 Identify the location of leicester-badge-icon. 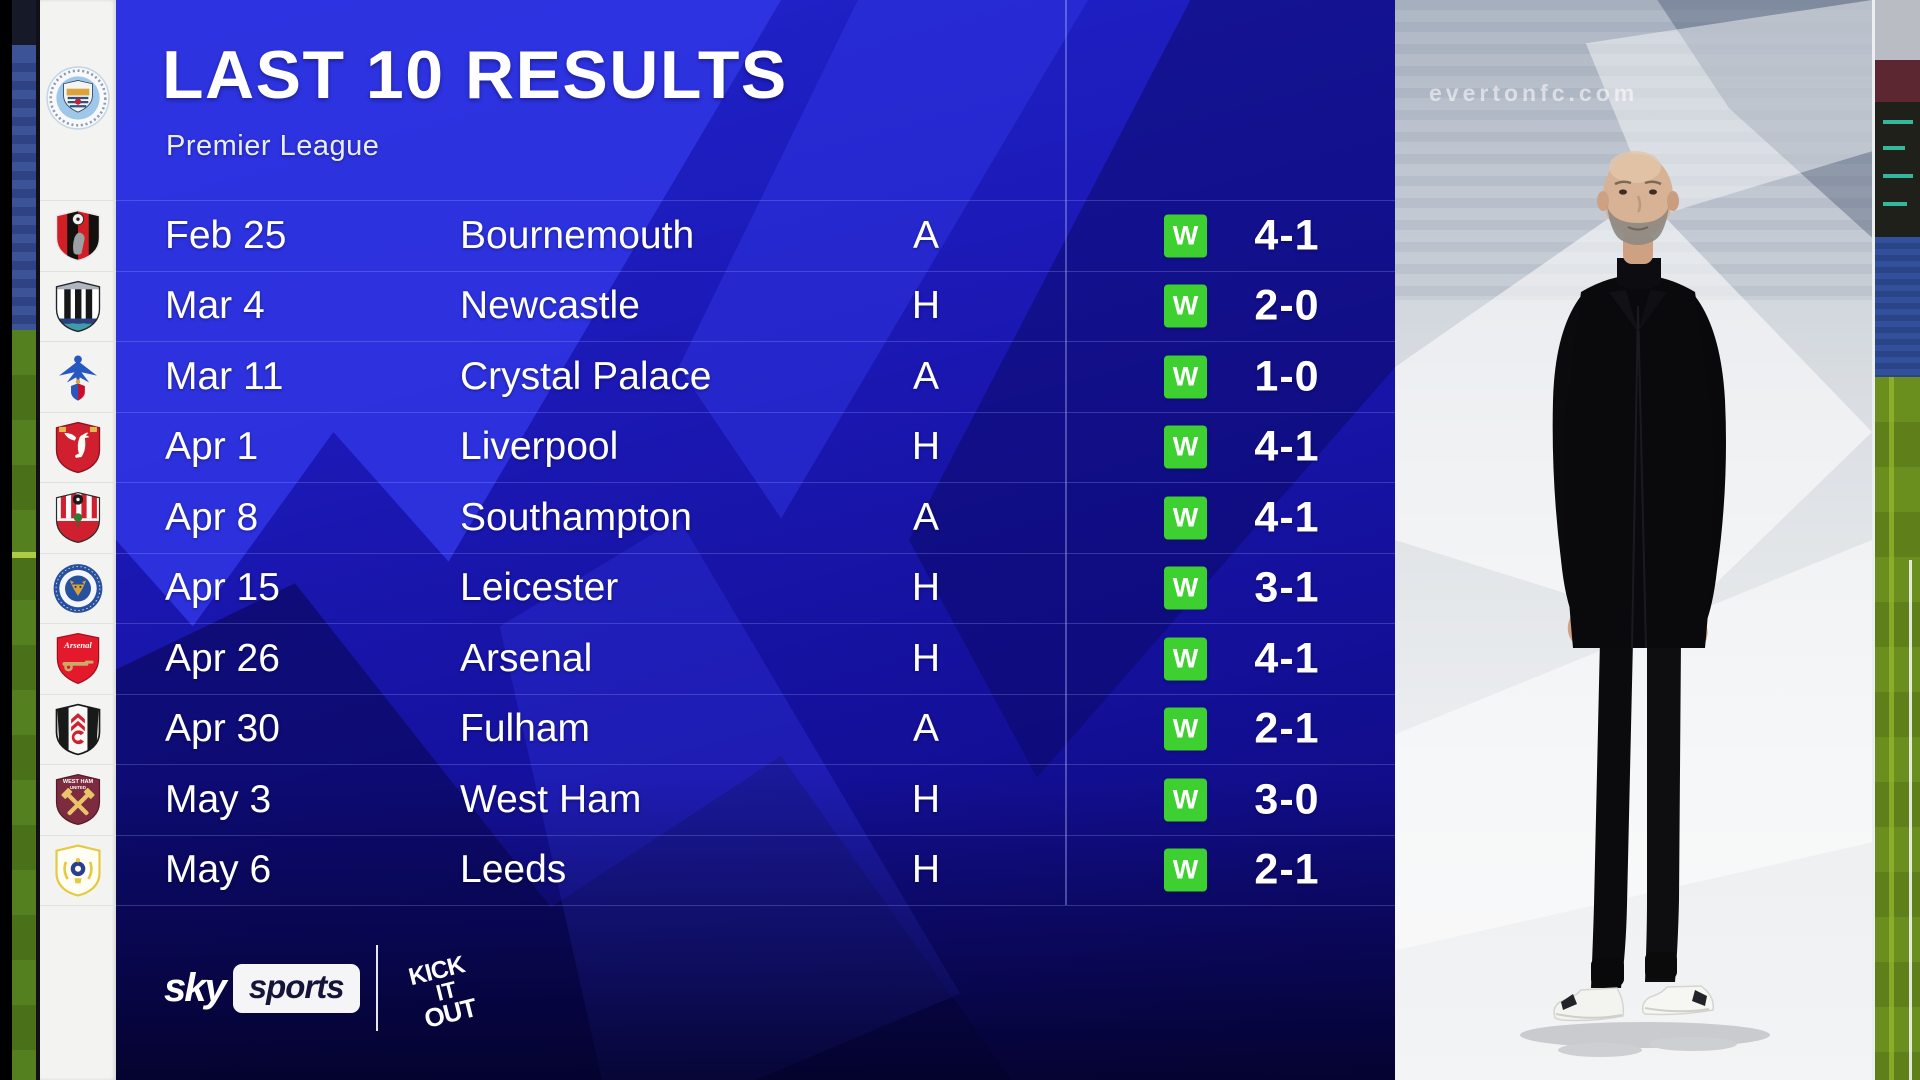
(78, 588).